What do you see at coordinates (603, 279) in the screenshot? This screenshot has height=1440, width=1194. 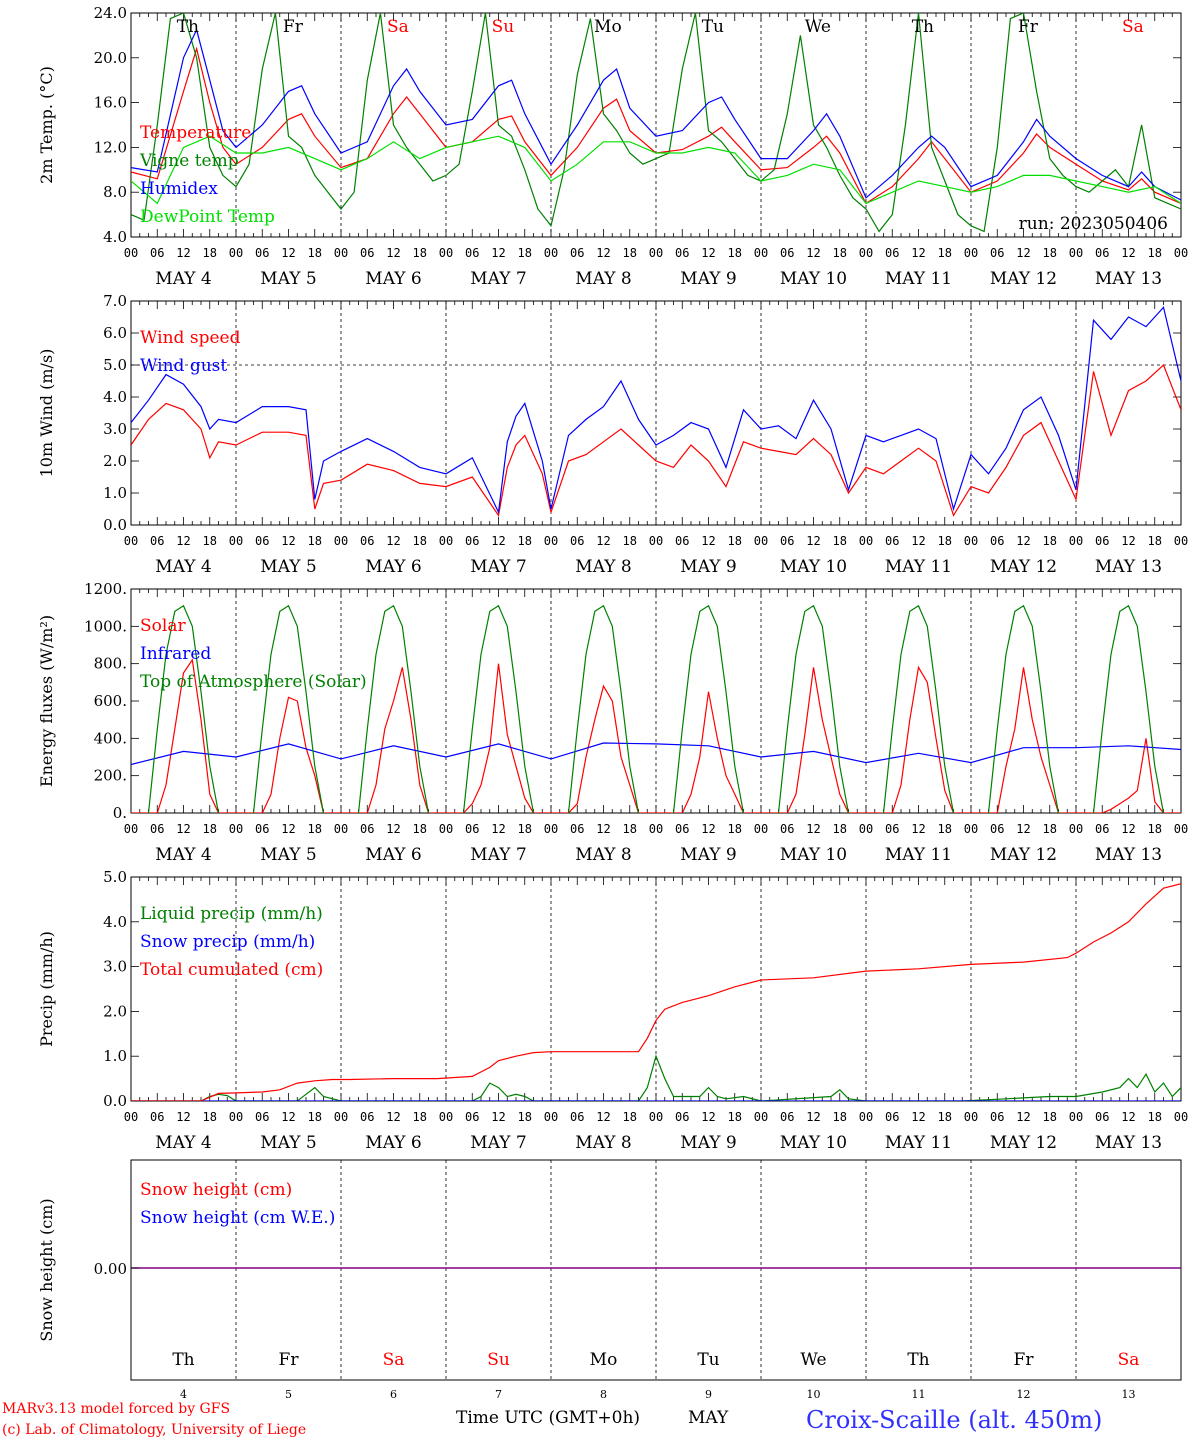 I see `date-label: MAY 8` at bounding box center [603, 279].